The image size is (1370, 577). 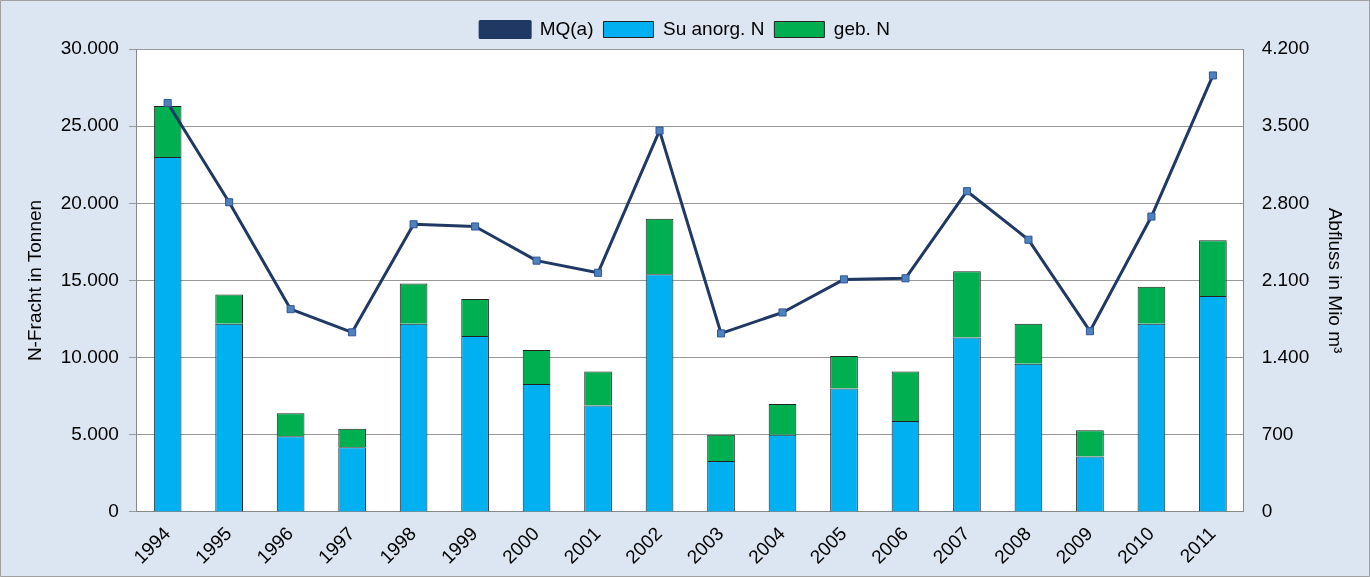 What do you see at coordinates (566, 28) in the screenshot?
I see `legend-label: MQ(a)` at bounding box center [566, 28].